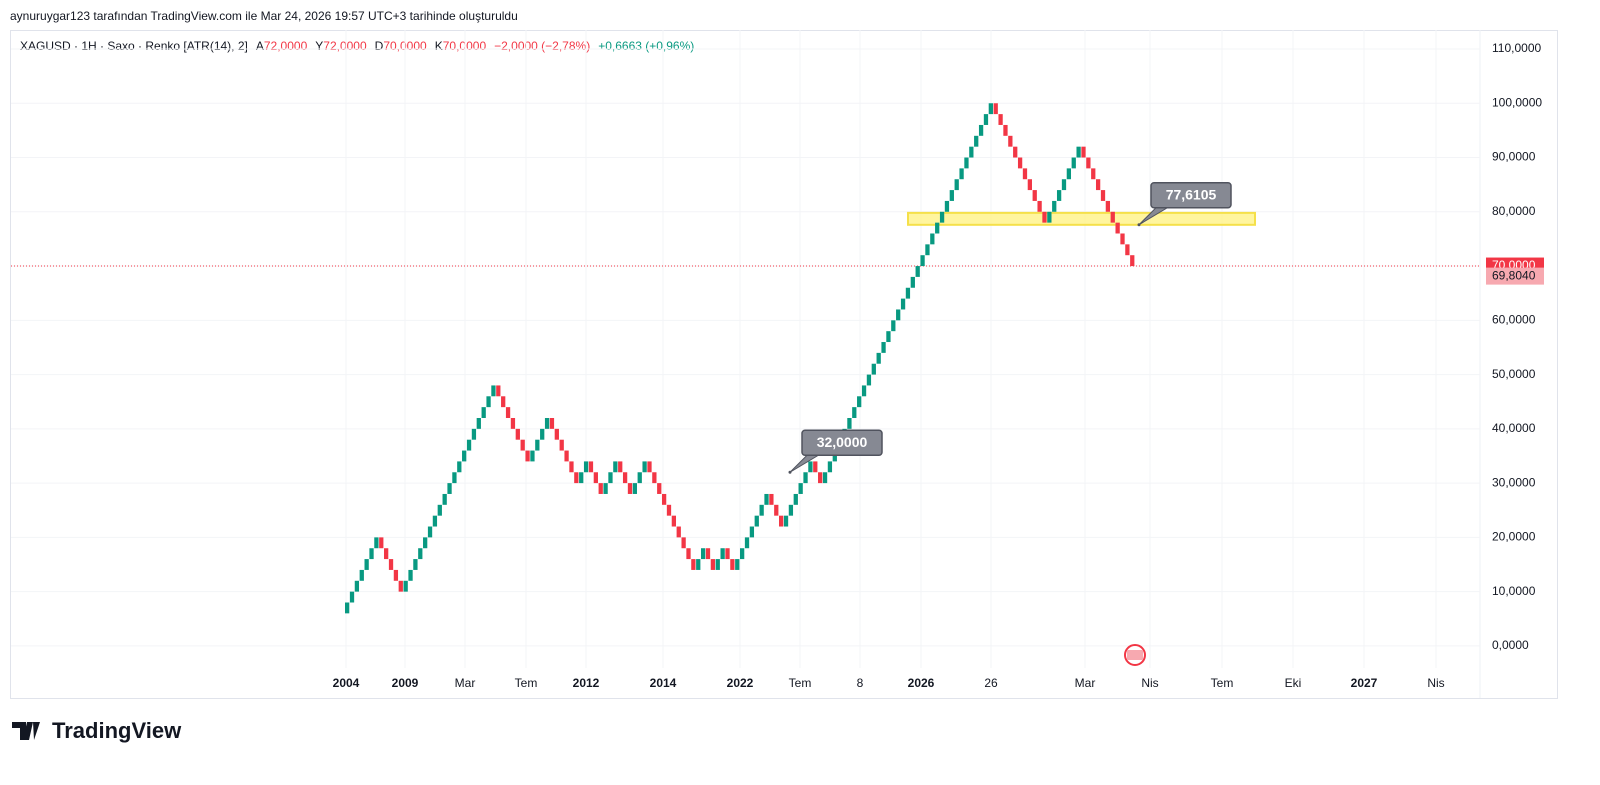 The image size is (1600, 785). Describe the element at coordinates (1222, 683) in the screenshot. I see `x-tick-label: Tem` at that location.